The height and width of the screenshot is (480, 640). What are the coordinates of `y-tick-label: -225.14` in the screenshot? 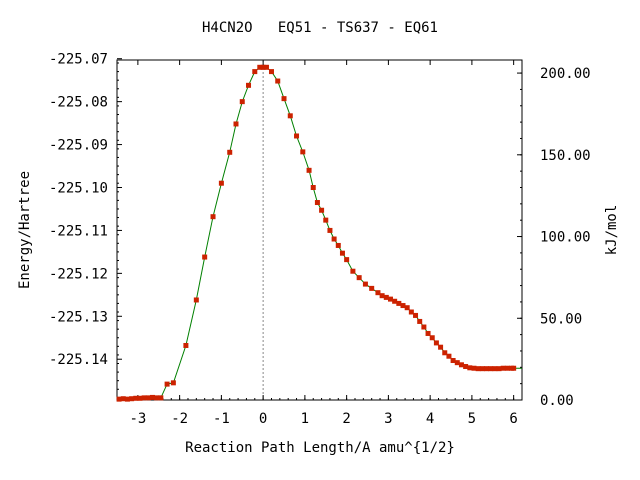 It's located at (78, 360).